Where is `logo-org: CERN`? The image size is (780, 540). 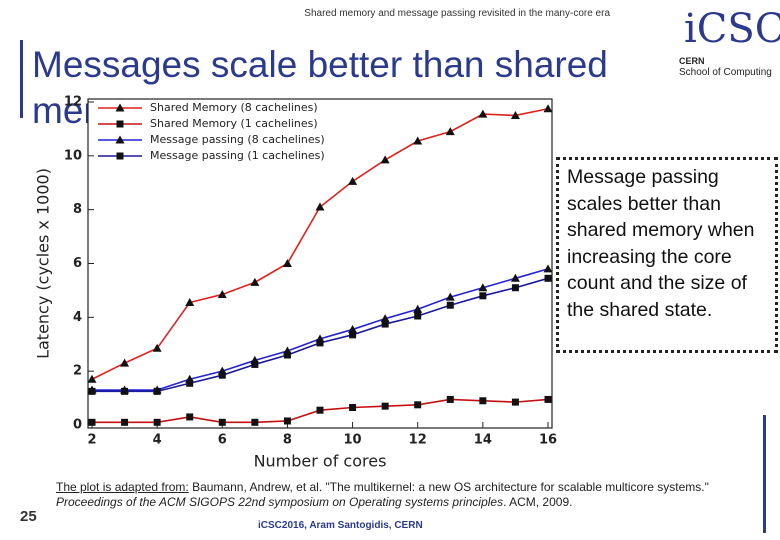
logo-org: CERN is located at coordinates (692, 61).